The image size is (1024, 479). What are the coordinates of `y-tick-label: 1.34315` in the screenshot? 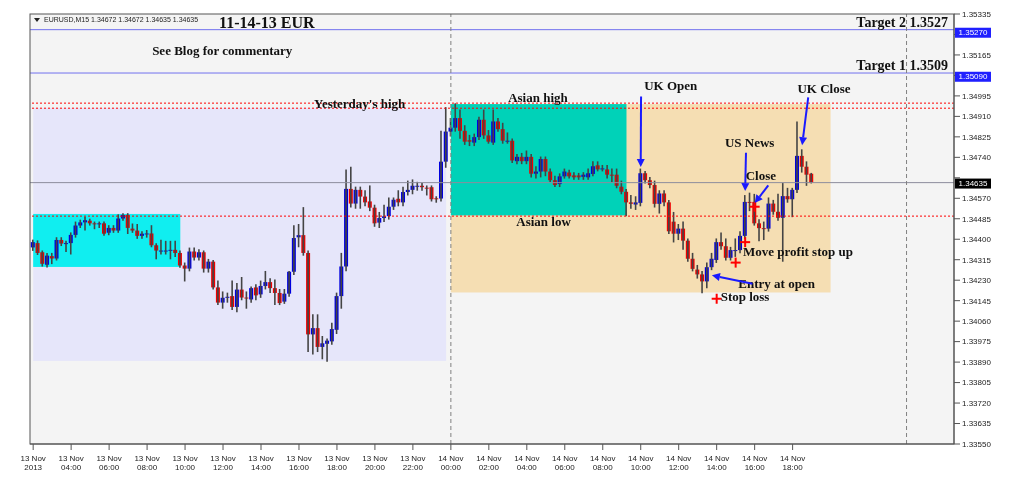 It's located at (977, 260).